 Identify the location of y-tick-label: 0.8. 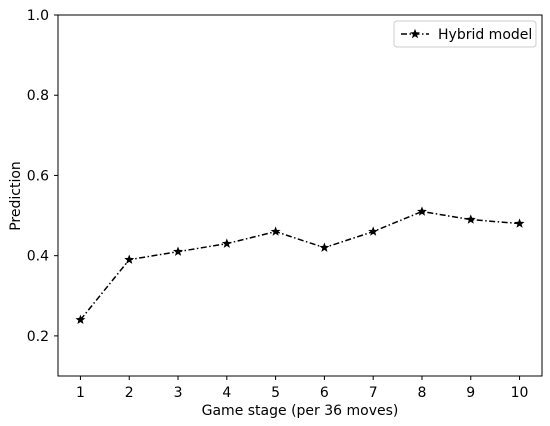
(38, 96).